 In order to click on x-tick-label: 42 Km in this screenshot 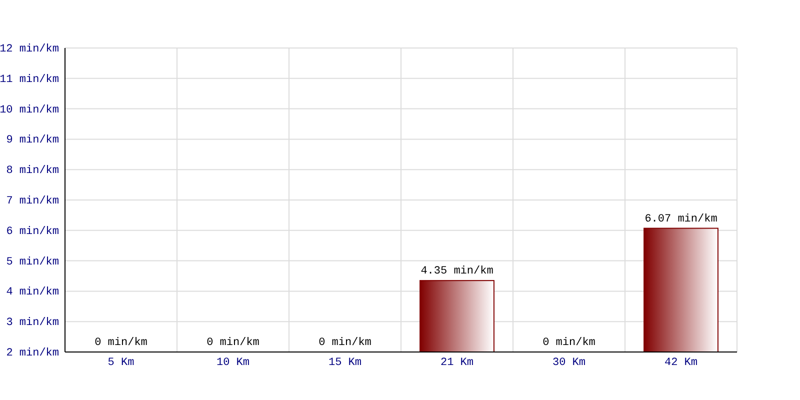, I will do `click(681, 362)`.